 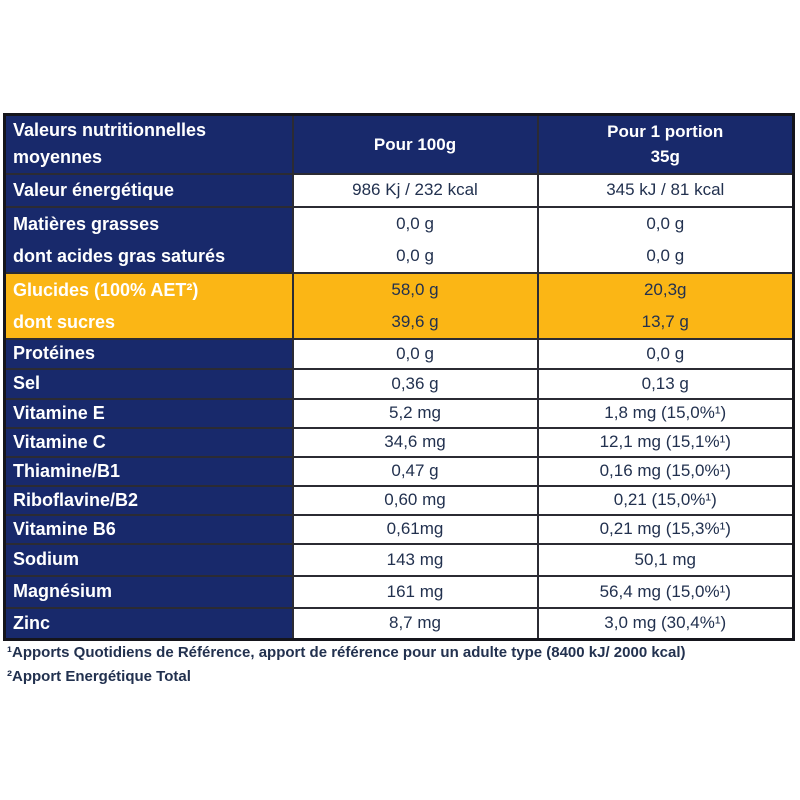 What do you see at coordinates (415, 529) in the screenshot?
I see `value-per-100g: 0,61mg` at bounding box center [415, 529].